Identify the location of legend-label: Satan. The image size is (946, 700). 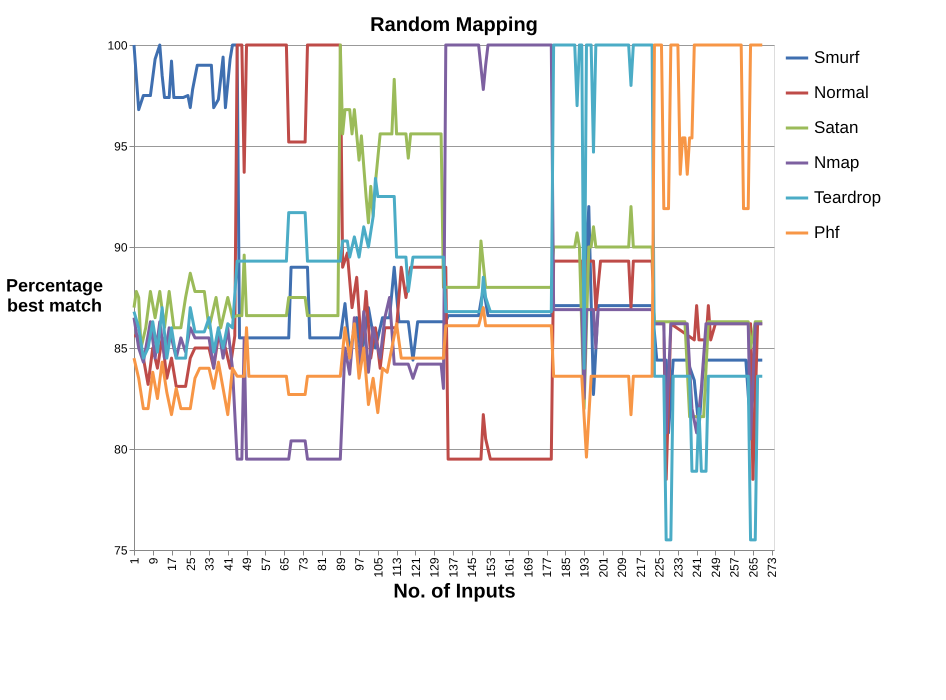
(836, 127).